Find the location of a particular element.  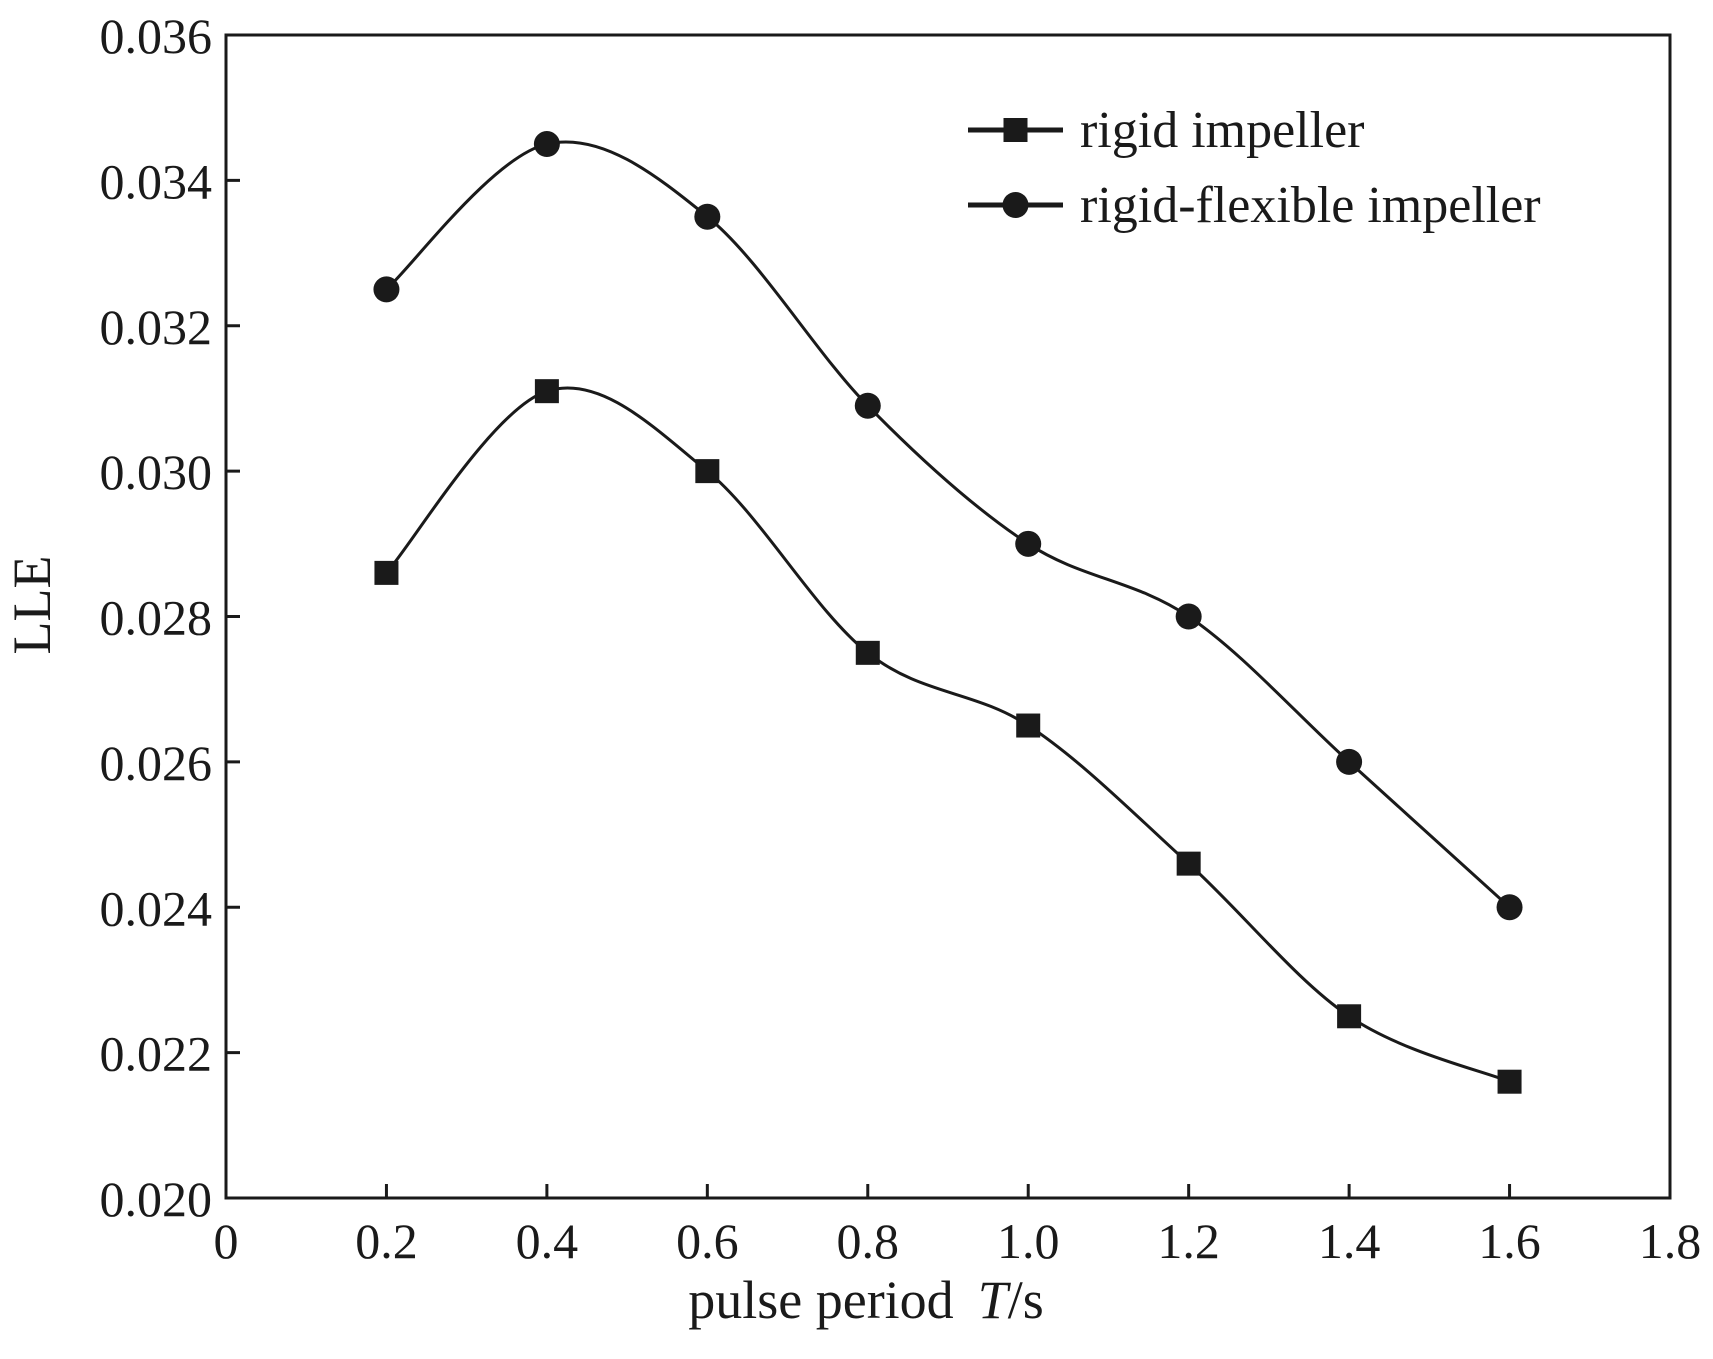

x-axis-title-text: pulse period is located at coordinates (820, 1300).